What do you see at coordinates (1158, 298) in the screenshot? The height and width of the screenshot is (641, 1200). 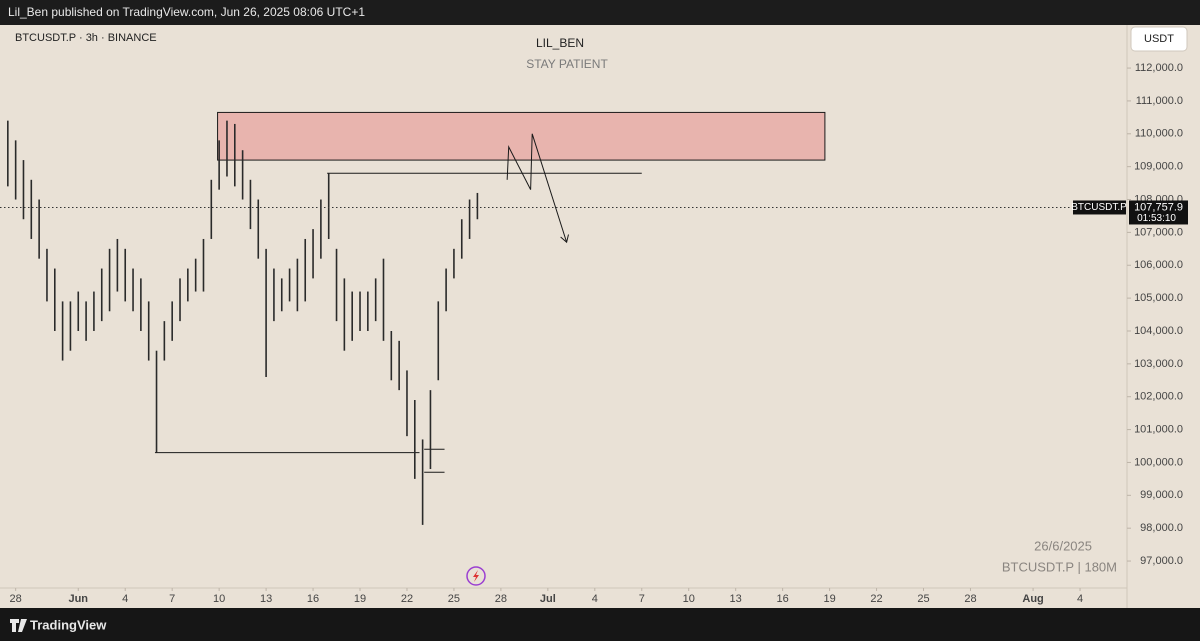 I see `y-tick-label: 105,000.0` at bounding box center [1158, 298].